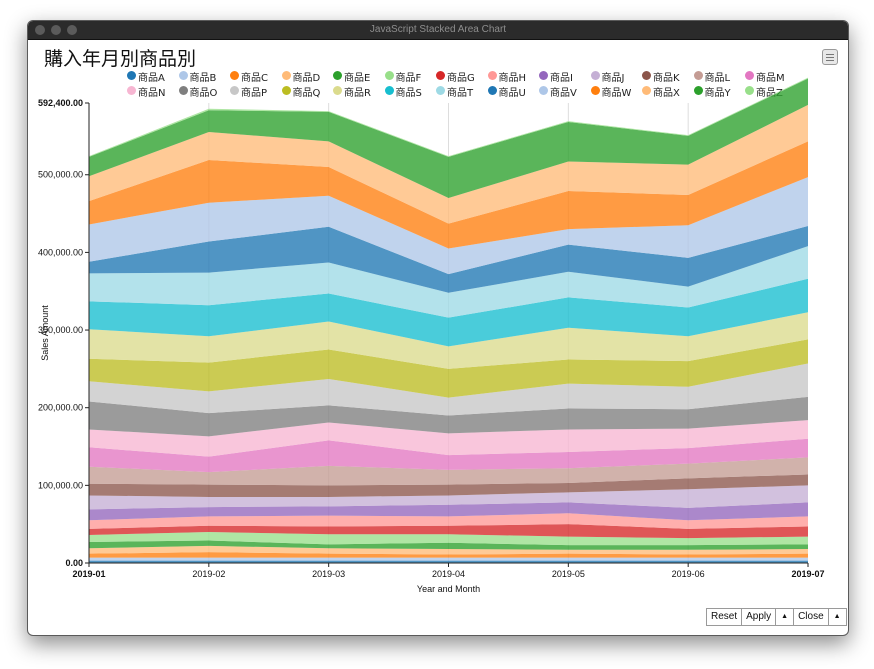 The image size is (874, 669). Describe the element at coordinates (60, 175) in the screenshot. I see `y-tick-label: 500,000.00` at that location.